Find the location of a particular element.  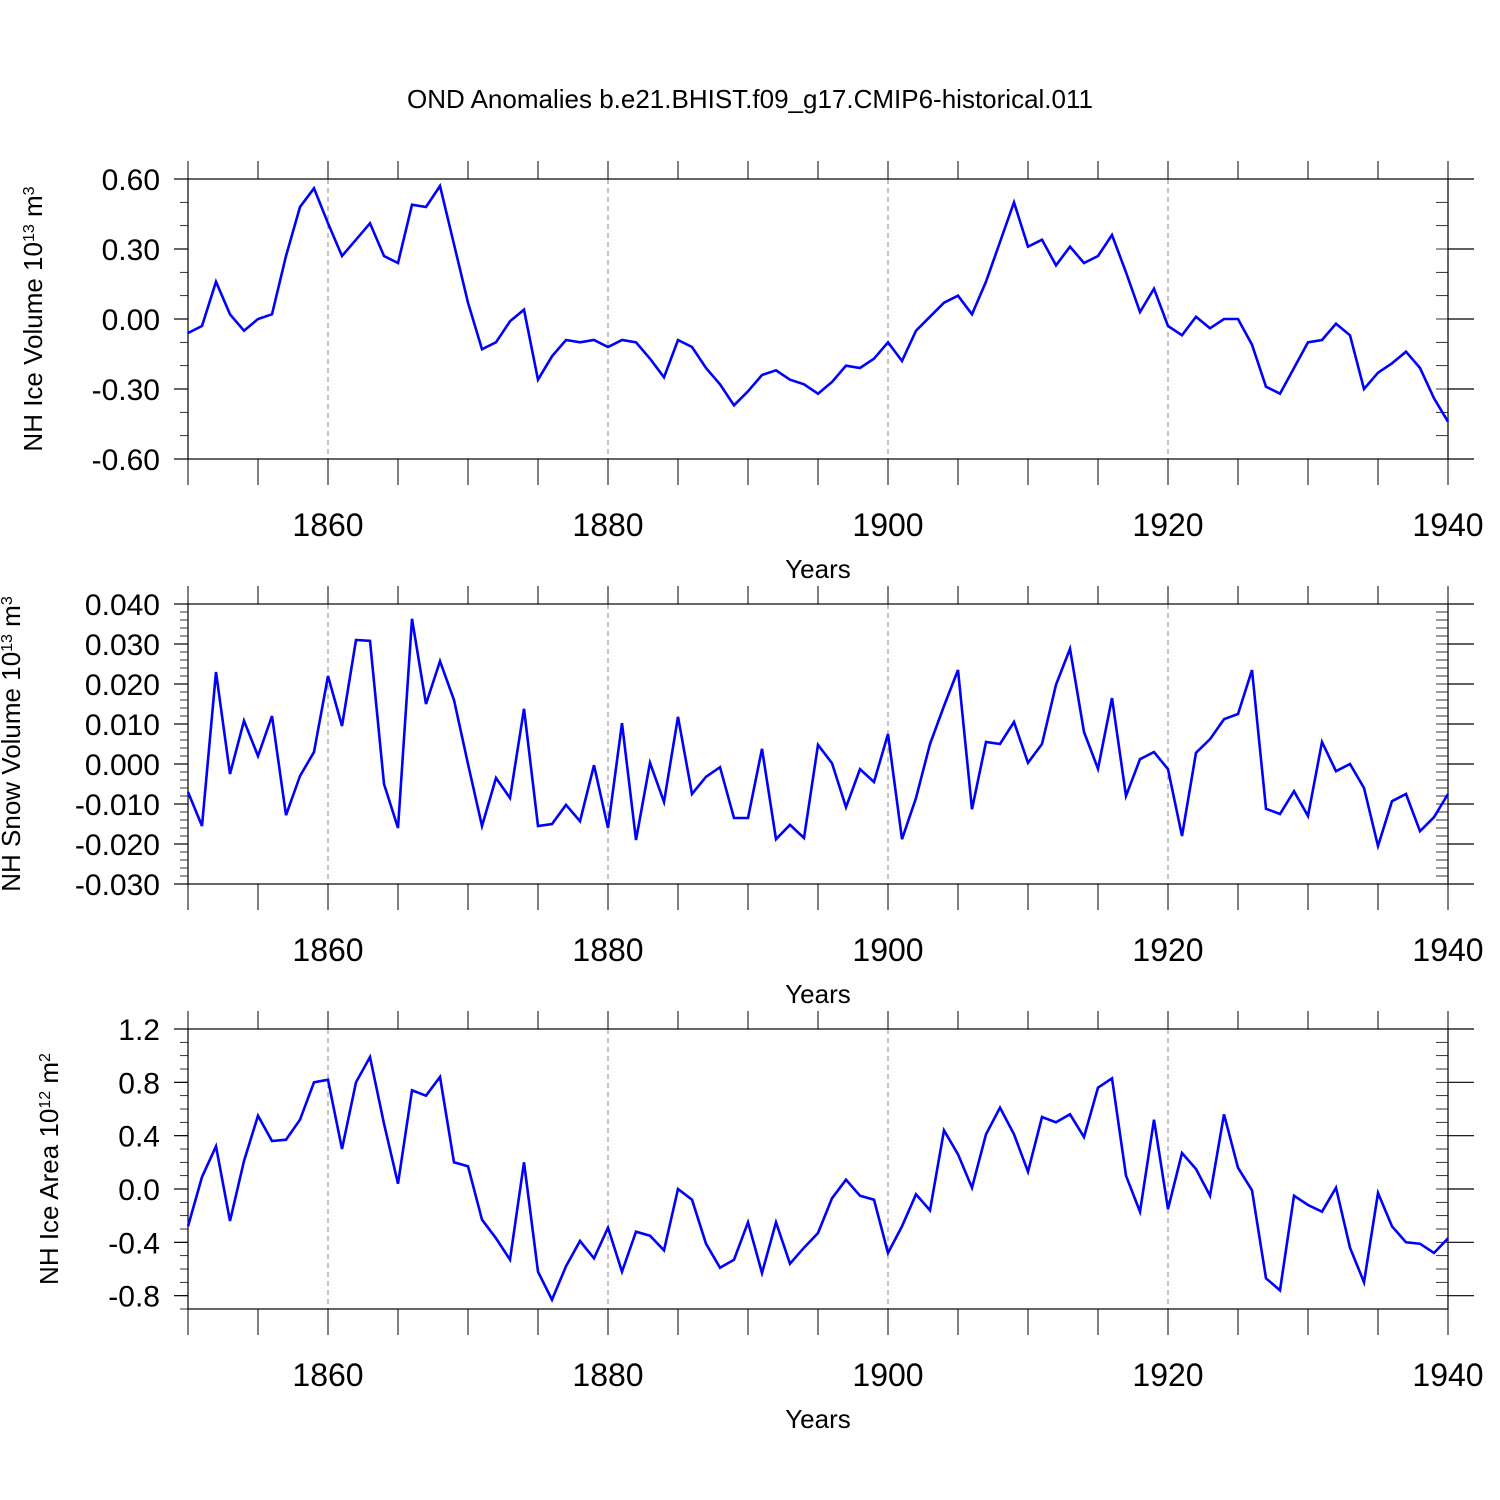

y-tick-label: -0.8 is located at coordinates (134, 1297).